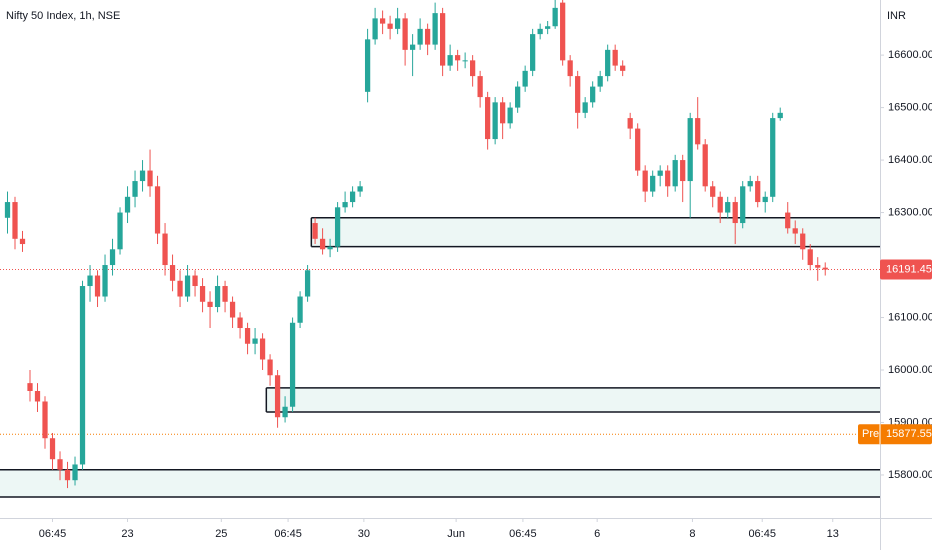  Describe the element at coordinates (910, 55) in the screenshot. I see `y-tick-label: 16600.00` at that location.